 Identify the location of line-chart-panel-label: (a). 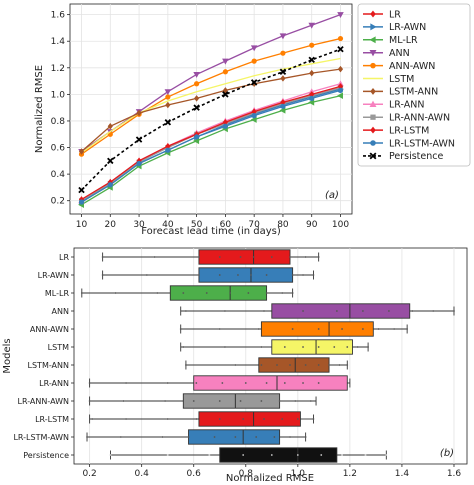
(332, 195).